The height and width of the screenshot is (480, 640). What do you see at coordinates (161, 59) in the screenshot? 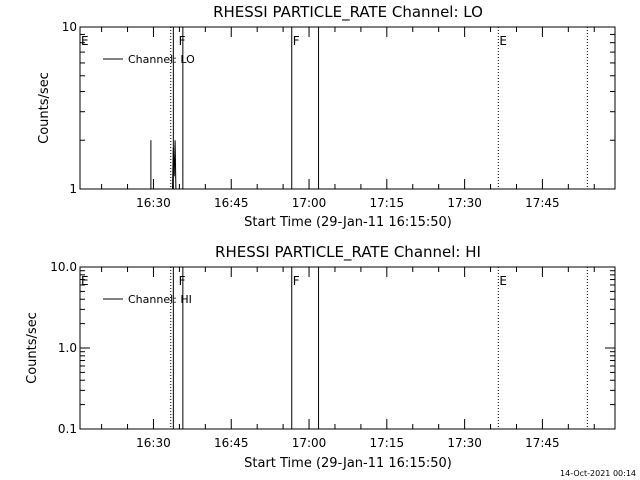
I see `legend-label: Channel: LO` at bounding box center [161, 59].